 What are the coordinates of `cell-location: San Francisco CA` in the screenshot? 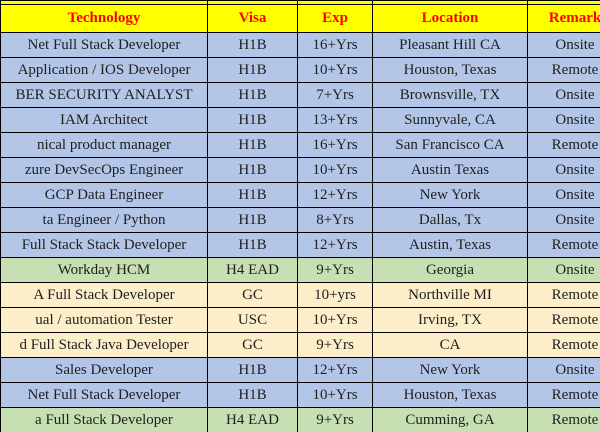 It's located at (450, 145).